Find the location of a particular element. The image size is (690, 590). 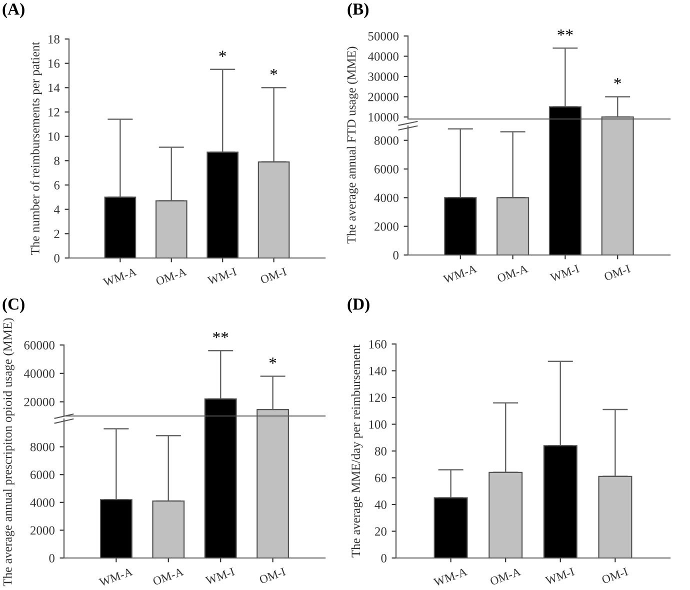

chart-title: (D) is located at coordinates (359, 306).